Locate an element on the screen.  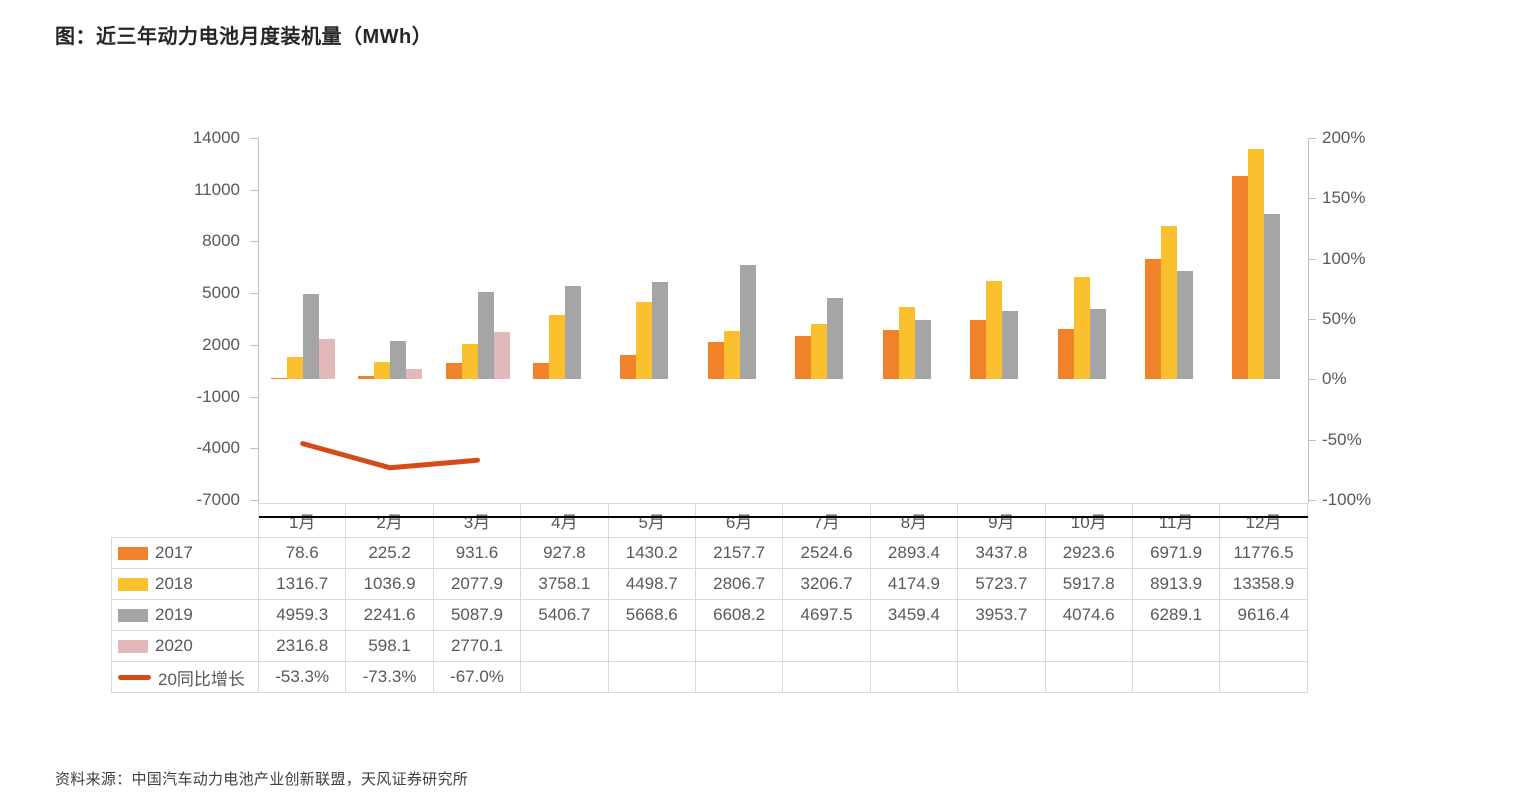
cell-2017-m7: 2524.6 is located at coordinates (826, 553).